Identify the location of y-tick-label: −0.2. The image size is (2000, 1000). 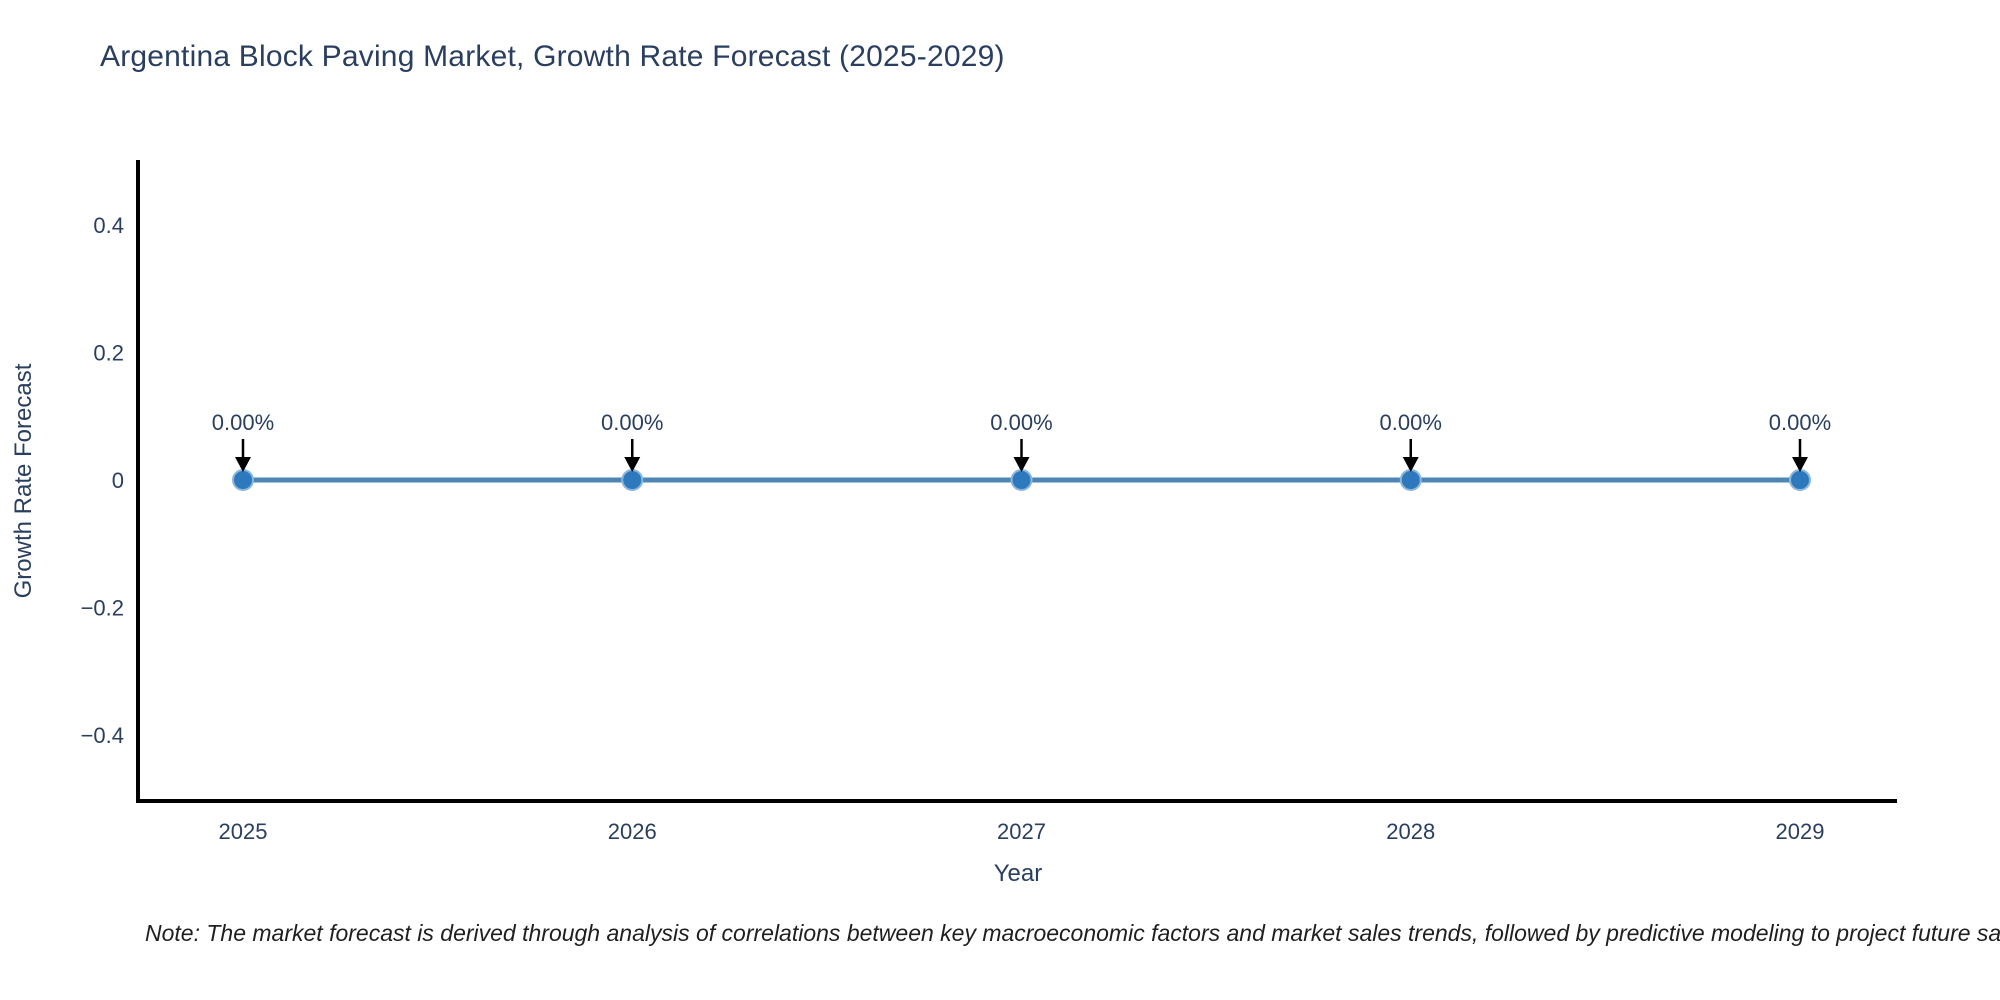
(102, 608).